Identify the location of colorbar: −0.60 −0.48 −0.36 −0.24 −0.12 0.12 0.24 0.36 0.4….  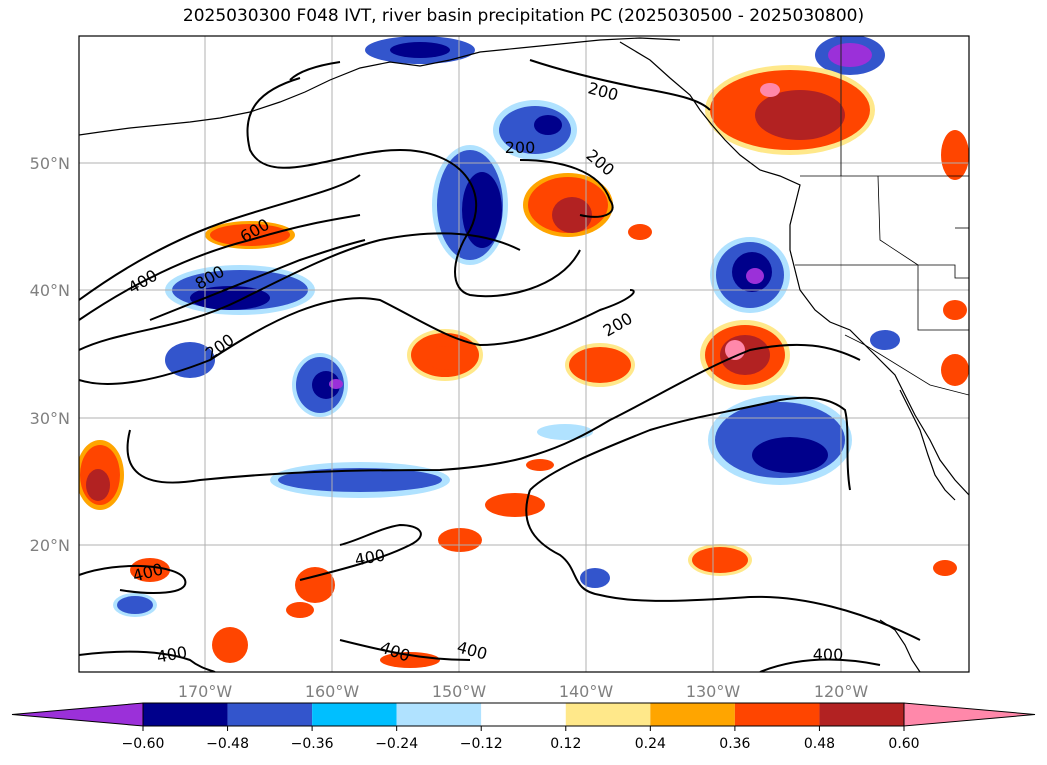
(523, 727).